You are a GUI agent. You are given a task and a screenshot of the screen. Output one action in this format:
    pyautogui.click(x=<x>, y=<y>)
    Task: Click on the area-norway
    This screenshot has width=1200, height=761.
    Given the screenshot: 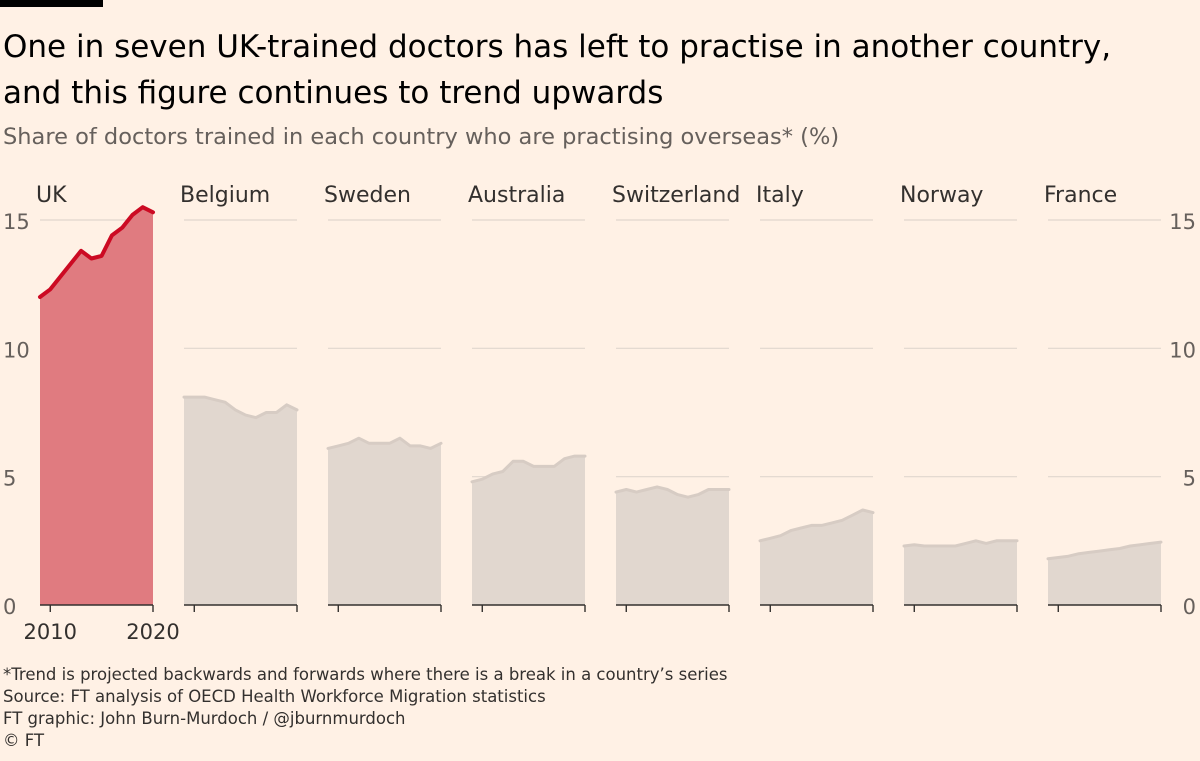 What is the action you would take?
    pyautogui.click(x=960, y=572)
    